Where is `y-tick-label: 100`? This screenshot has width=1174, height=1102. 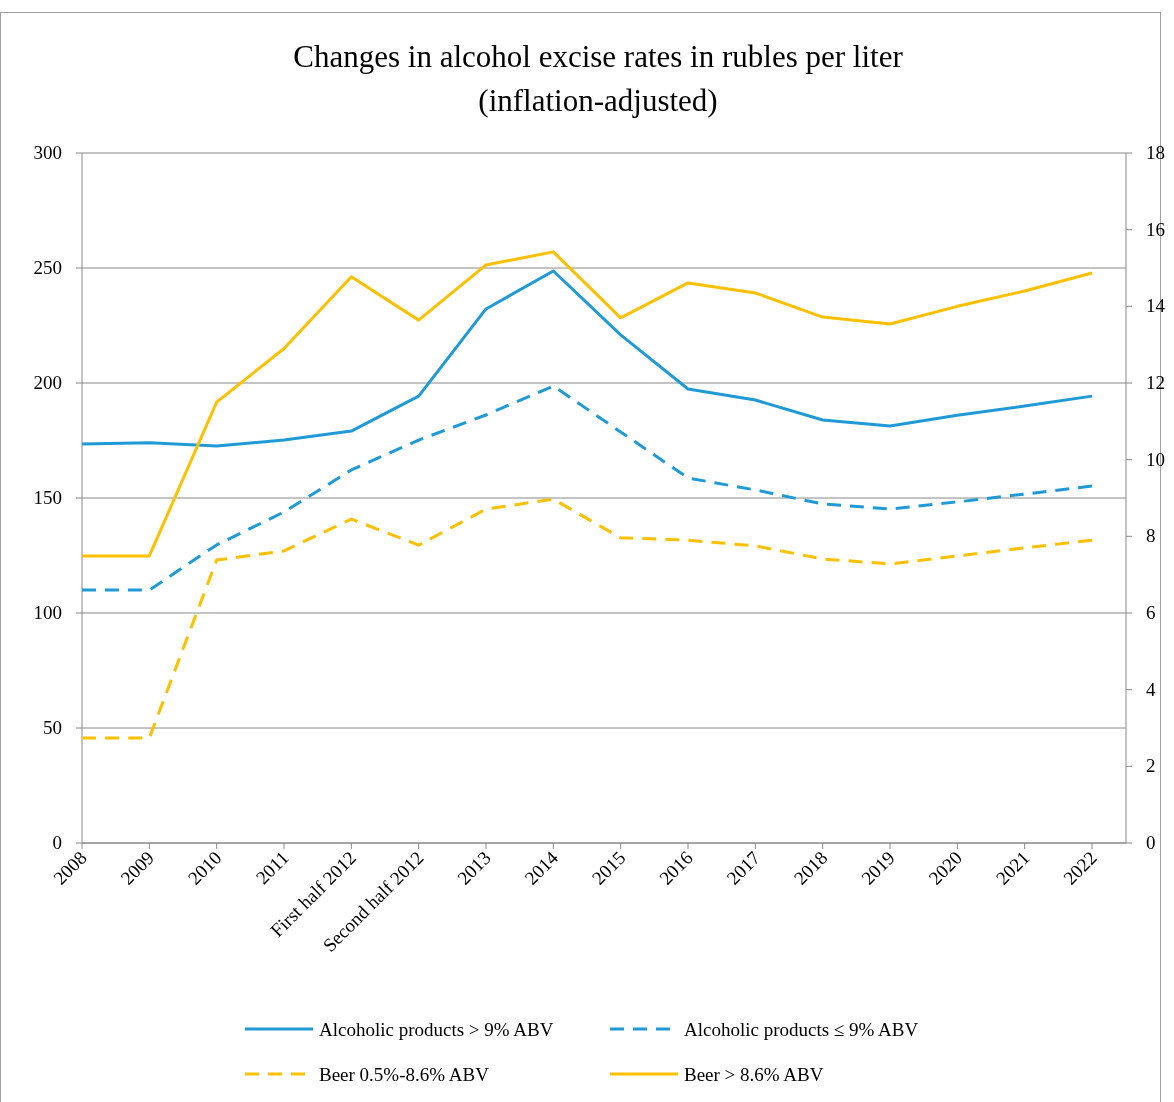 y-tick-label: 100 is located at coordinates (47, 612).